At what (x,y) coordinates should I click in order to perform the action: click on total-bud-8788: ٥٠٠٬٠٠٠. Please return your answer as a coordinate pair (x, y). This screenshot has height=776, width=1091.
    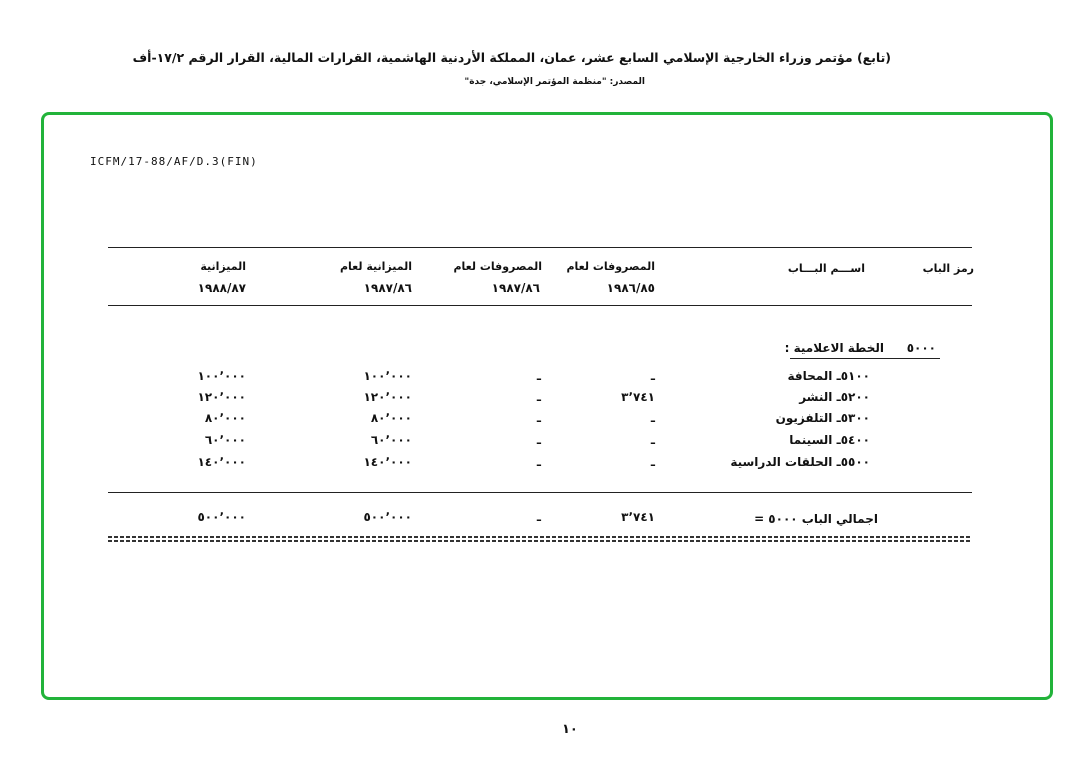
    Looking at the image, I should click on (221, 517).